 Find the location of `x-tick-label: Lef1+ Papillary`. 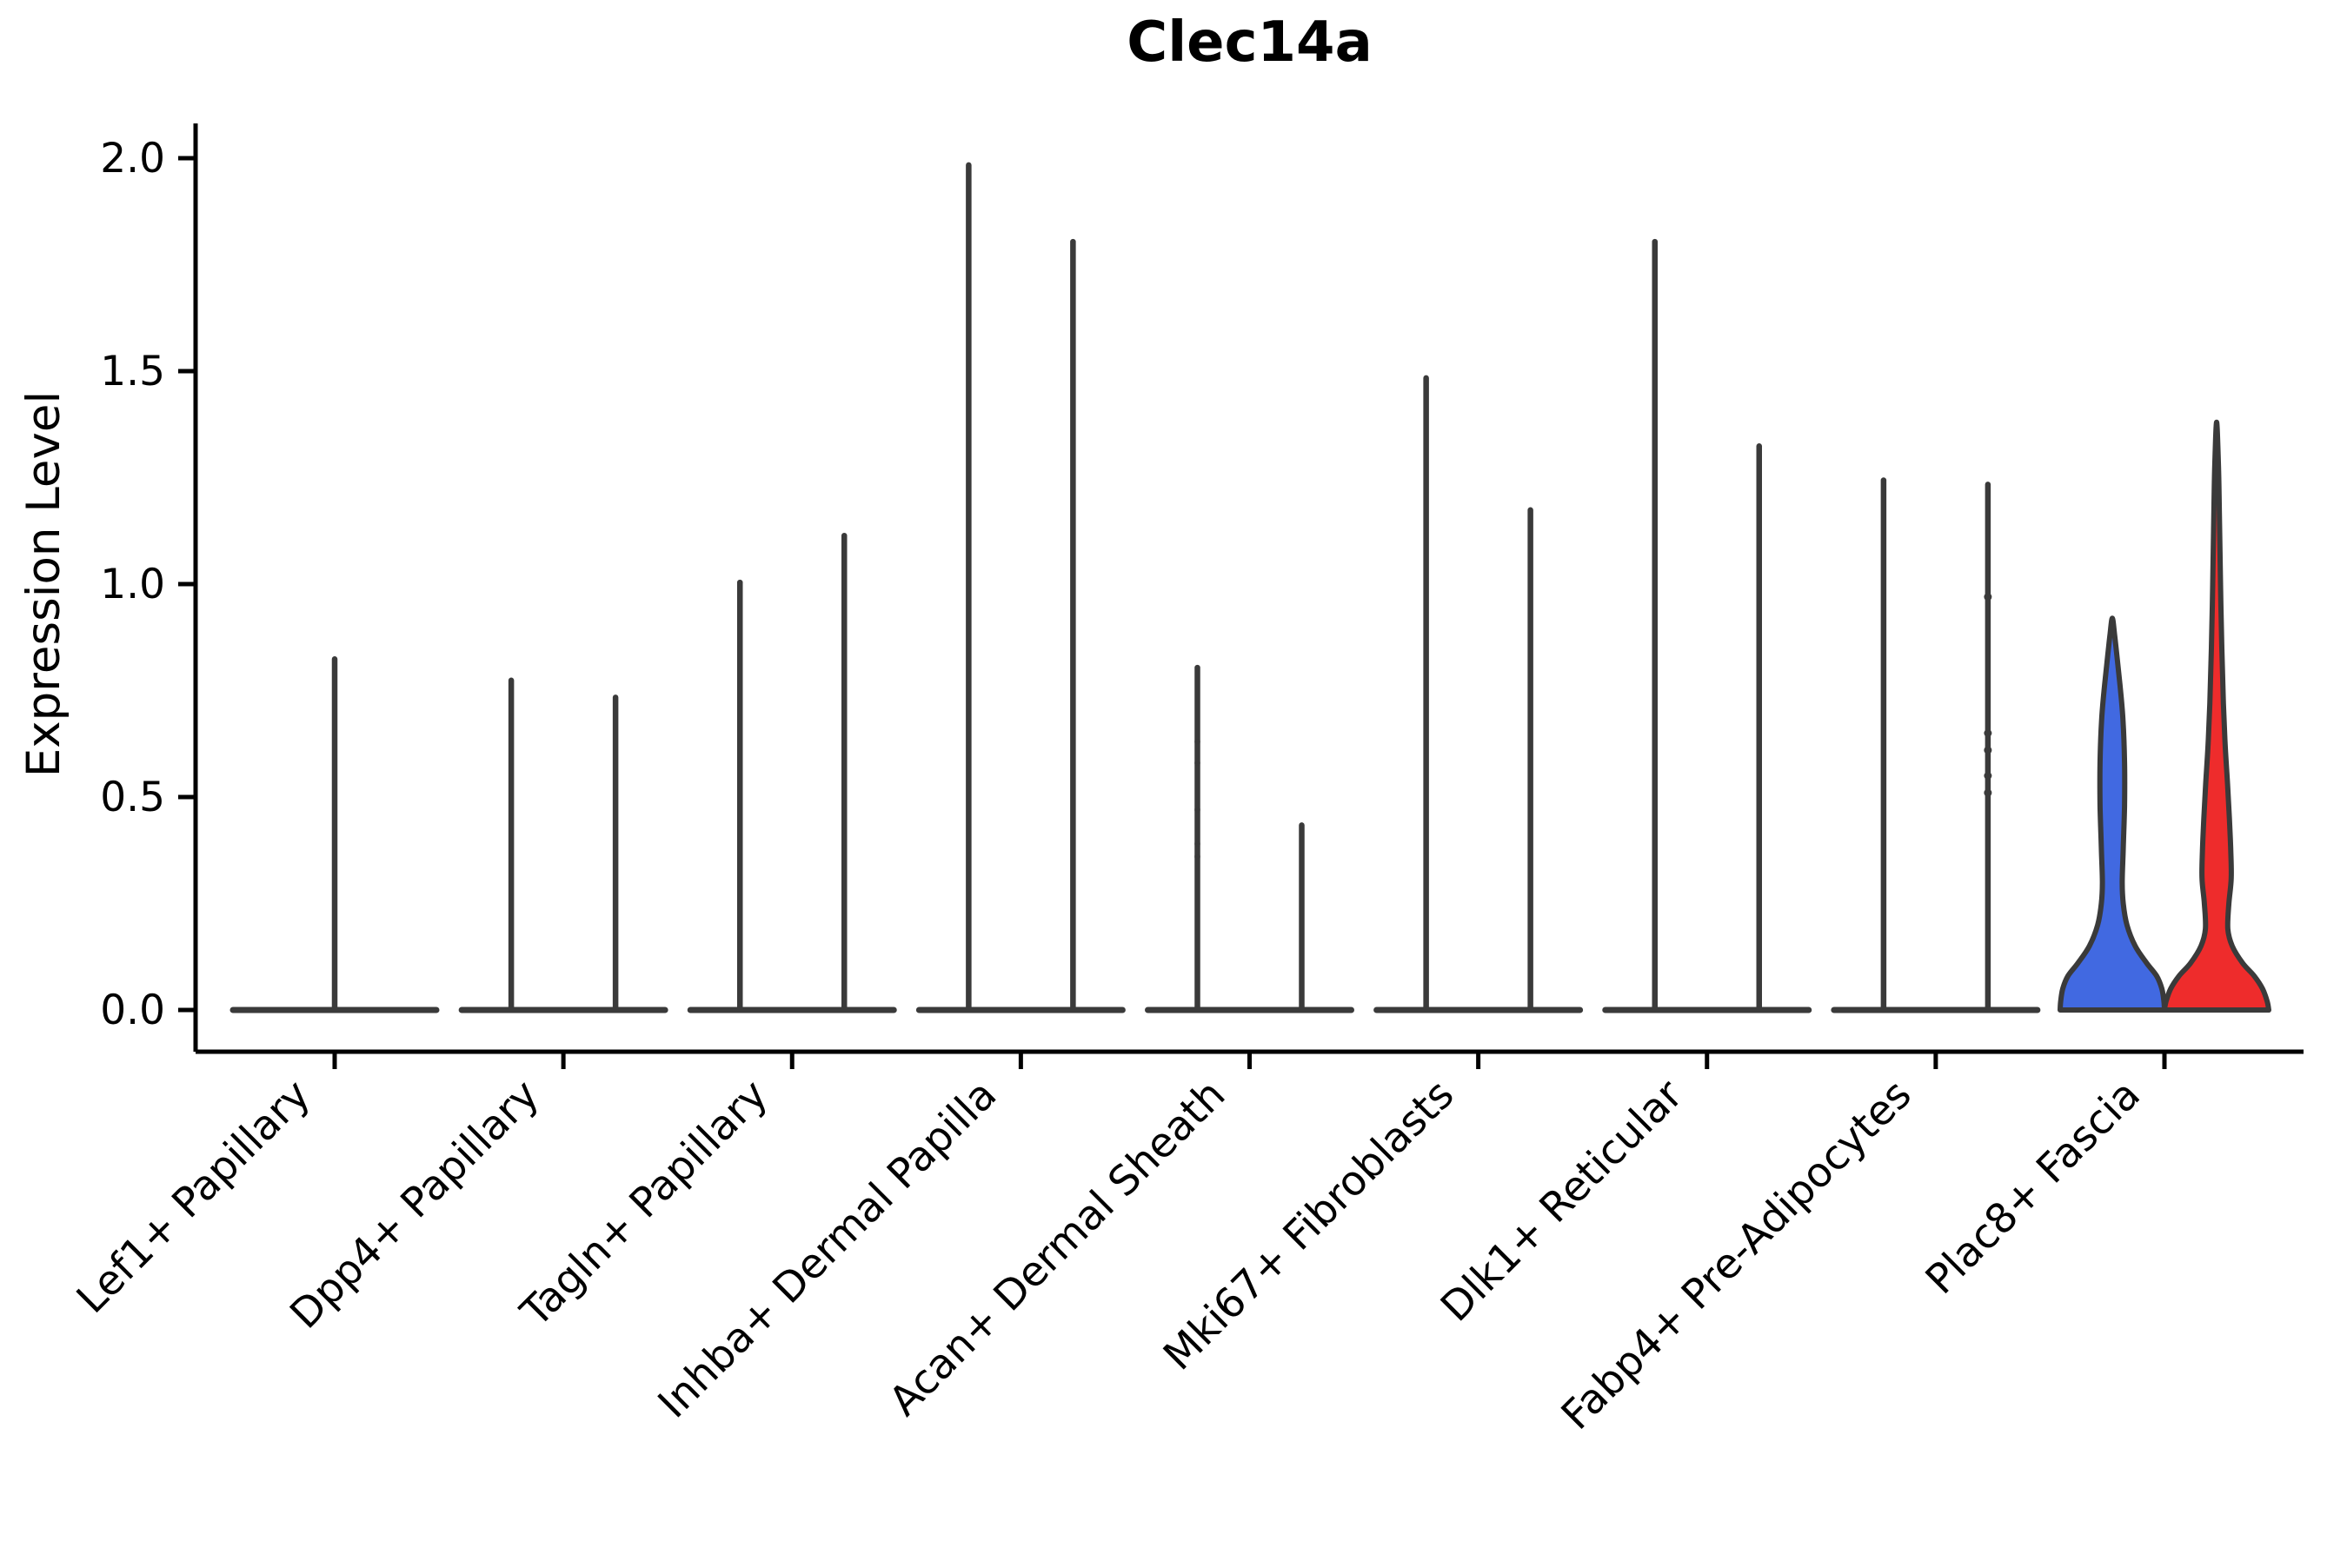

x-tick-label: Lef1+ Papillary is located at coordinates (194, 1197).